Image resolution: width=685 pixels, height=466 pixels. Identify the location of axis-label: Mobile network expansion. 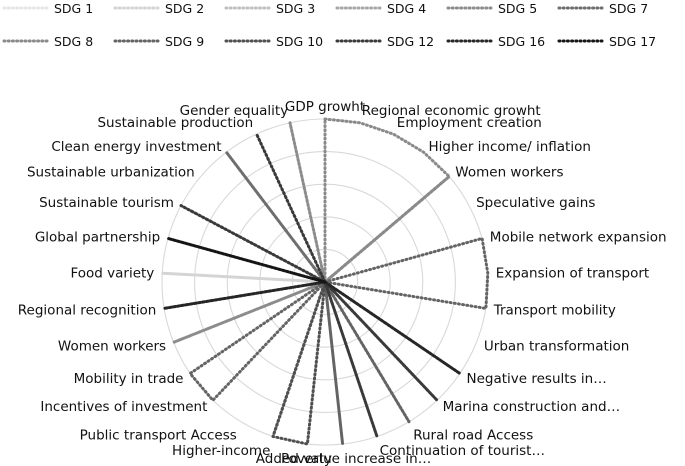
(578, 237).